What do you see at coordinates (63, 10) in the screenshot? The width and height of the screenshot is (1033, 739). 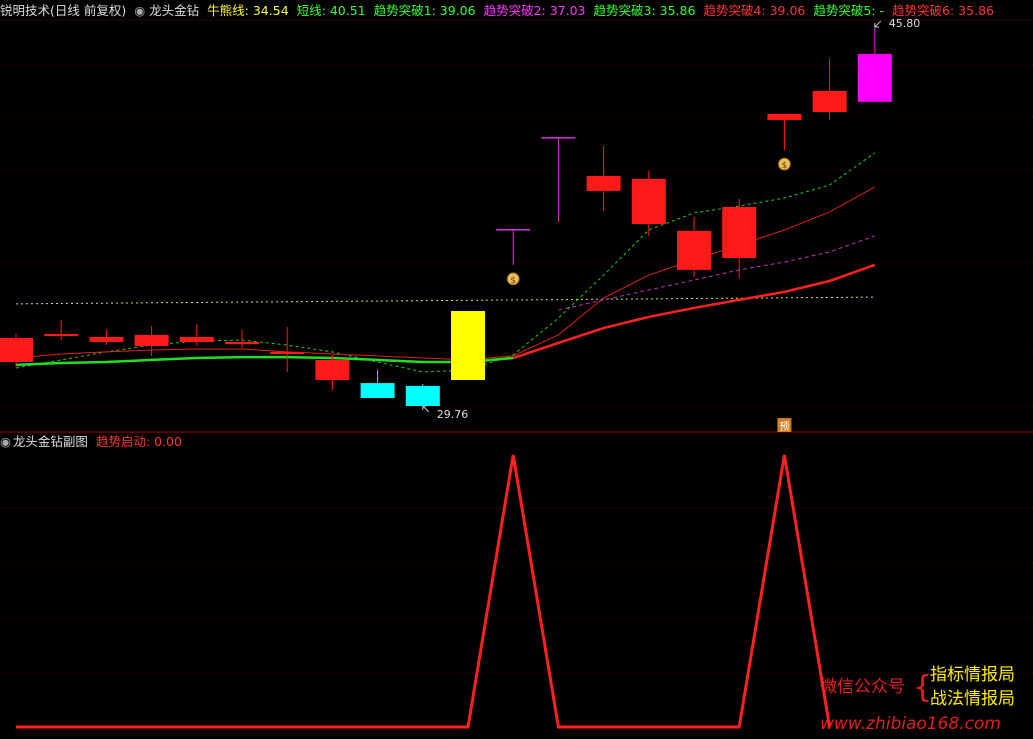 I see `symbol: 锐明技术(日线 前复权)` at bounding box center [63, 10].